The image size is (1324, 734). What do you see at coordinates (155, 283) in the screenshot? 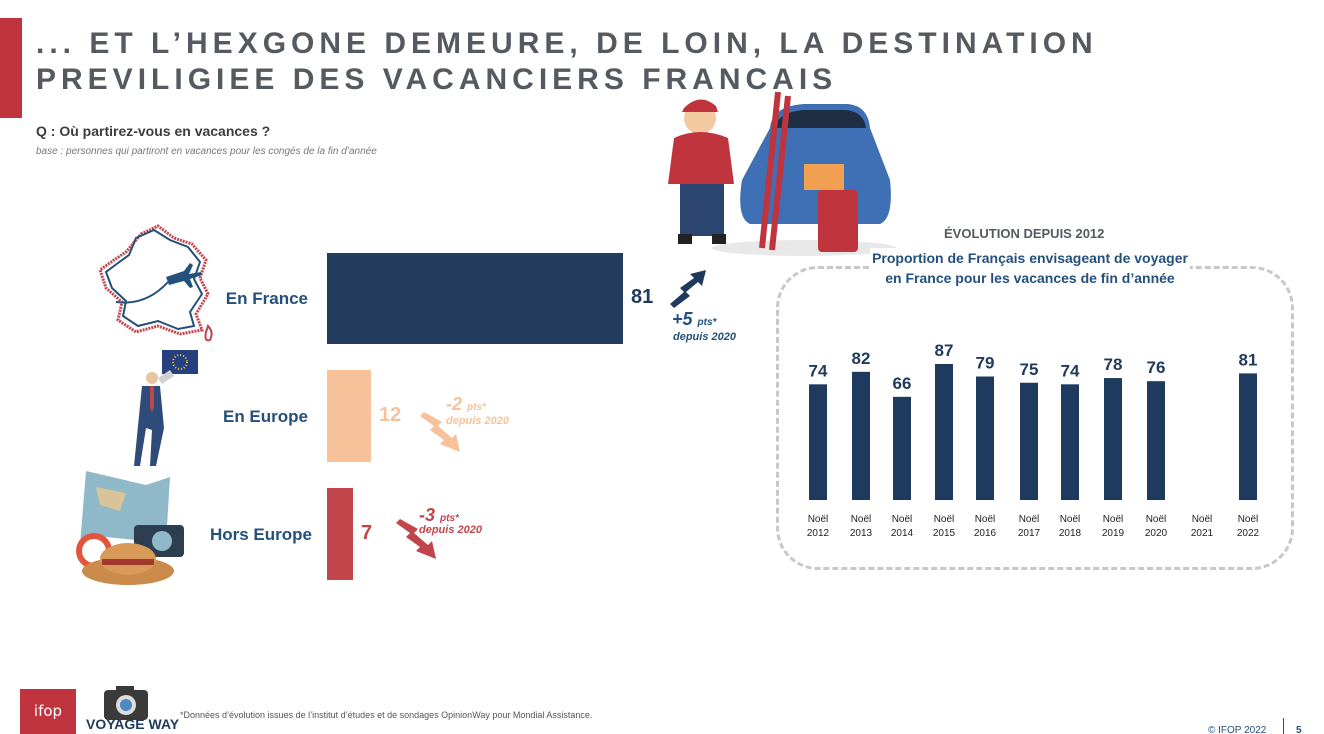
I see `france-map-icon` at bounding box center [155, 283].